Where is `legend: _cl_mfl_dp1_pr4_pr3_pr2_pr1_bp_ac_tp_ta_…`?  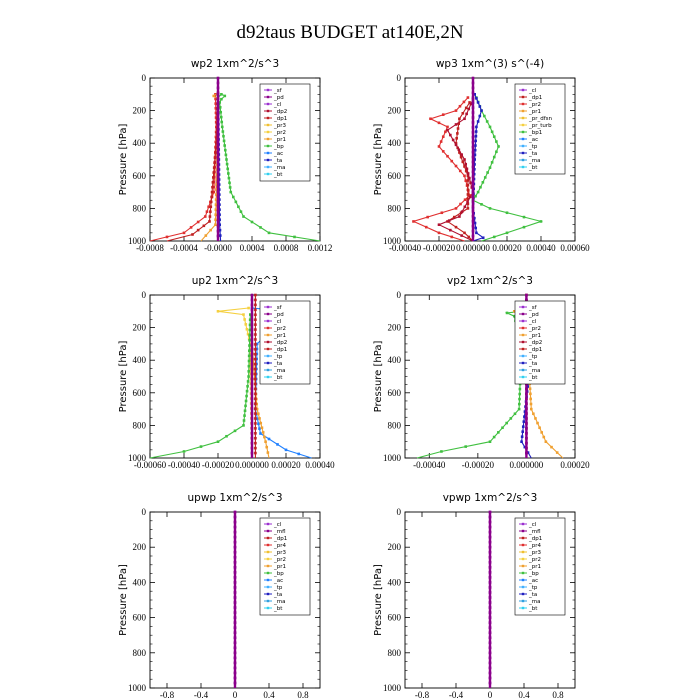
legend: _cl_mfl_dp1_pr4_pr3_pr2_pr1_bp_ac_tp_ta_… is located at coordinates (540, 566).